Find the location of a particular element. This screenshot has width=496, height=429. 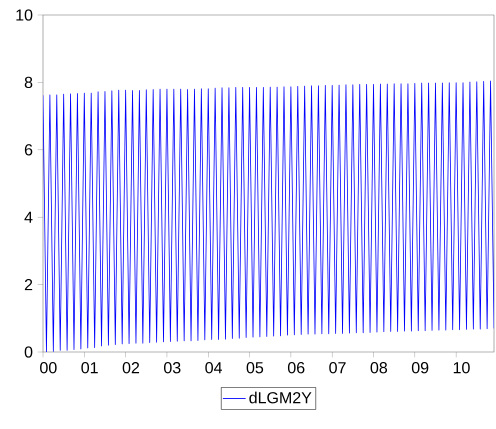

x-tick-label: 05 is located at coordinates (255, 368).